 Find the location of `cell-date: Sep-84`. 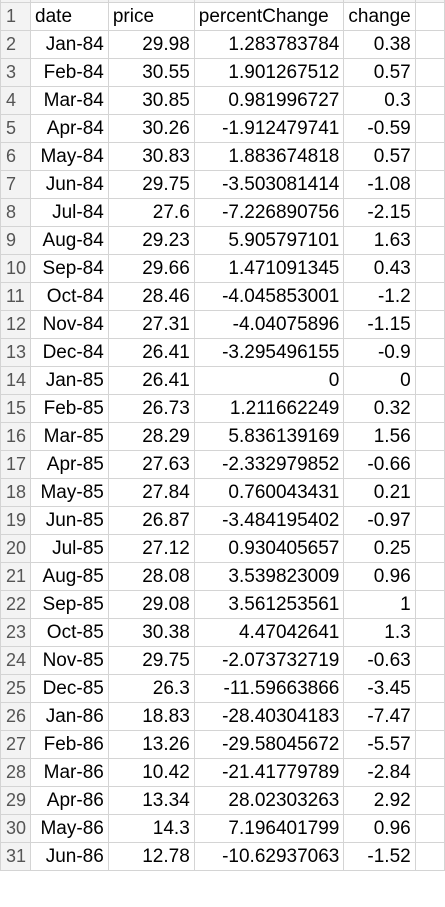

cell-date: Sep-84 is located at coordinates (69, 268).